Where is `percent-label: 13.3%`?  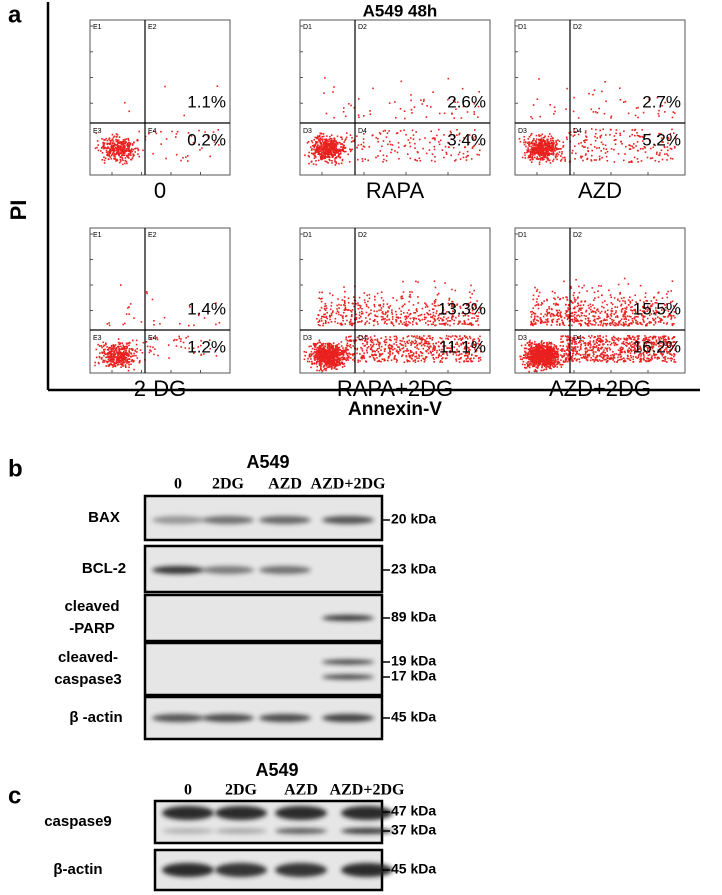
percent-label: 13.3% is located at coordinates (462, 308).